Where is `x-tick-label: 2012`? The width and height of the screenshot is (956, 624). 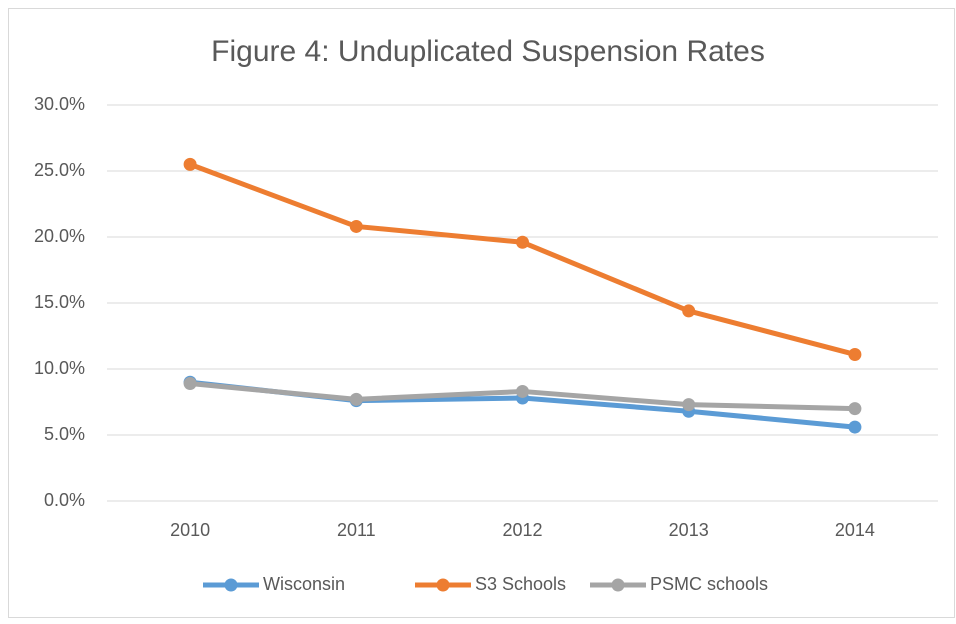 x-tick-label: 2012 is located at coordinates (522, 530).